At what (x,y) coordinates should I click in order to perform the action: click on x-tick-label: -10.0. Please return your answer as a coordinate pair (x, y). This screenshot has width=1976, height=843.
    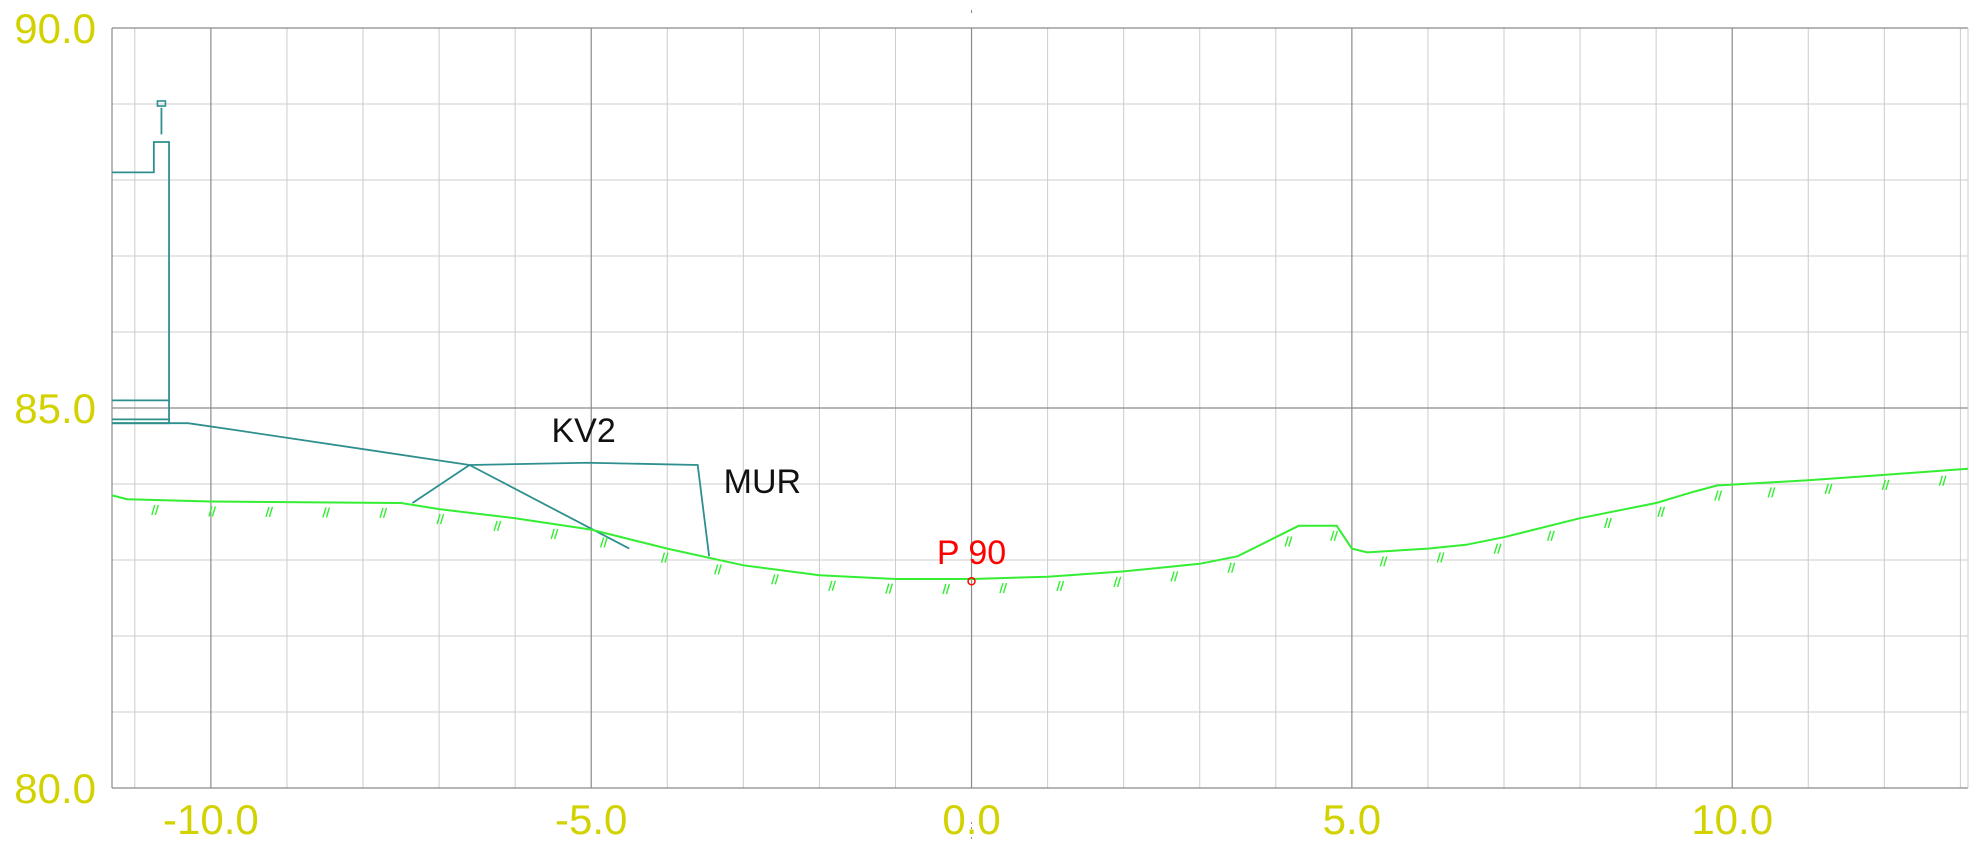
    Looking at the image, I should click on (211, 819).